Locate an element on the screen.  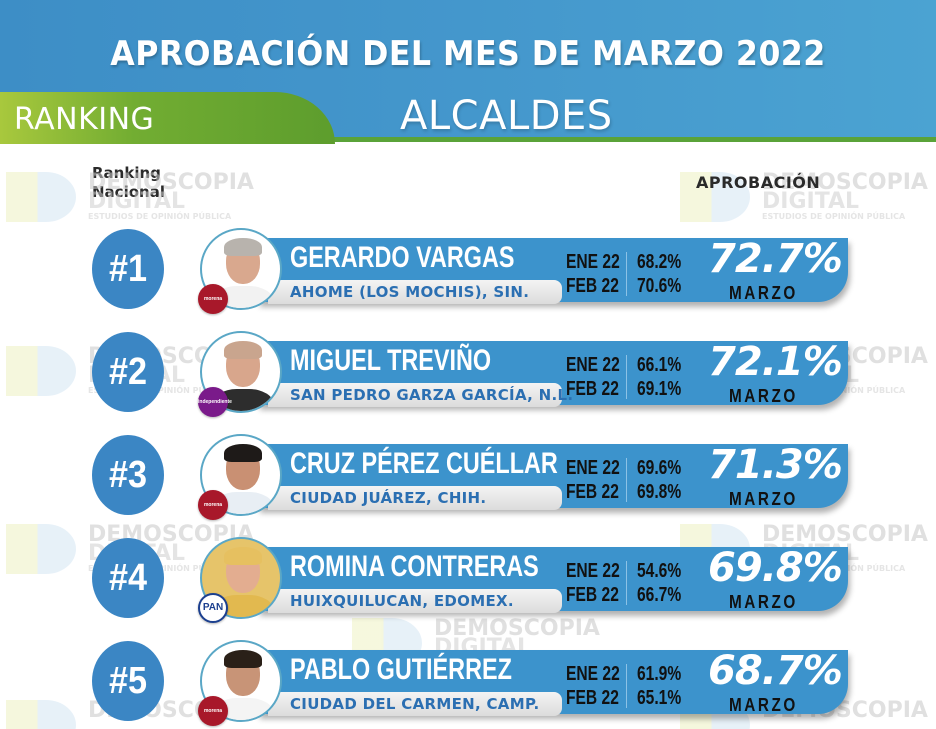
party-logo-pan-icon: PAN is located at coordinates (213, 608).